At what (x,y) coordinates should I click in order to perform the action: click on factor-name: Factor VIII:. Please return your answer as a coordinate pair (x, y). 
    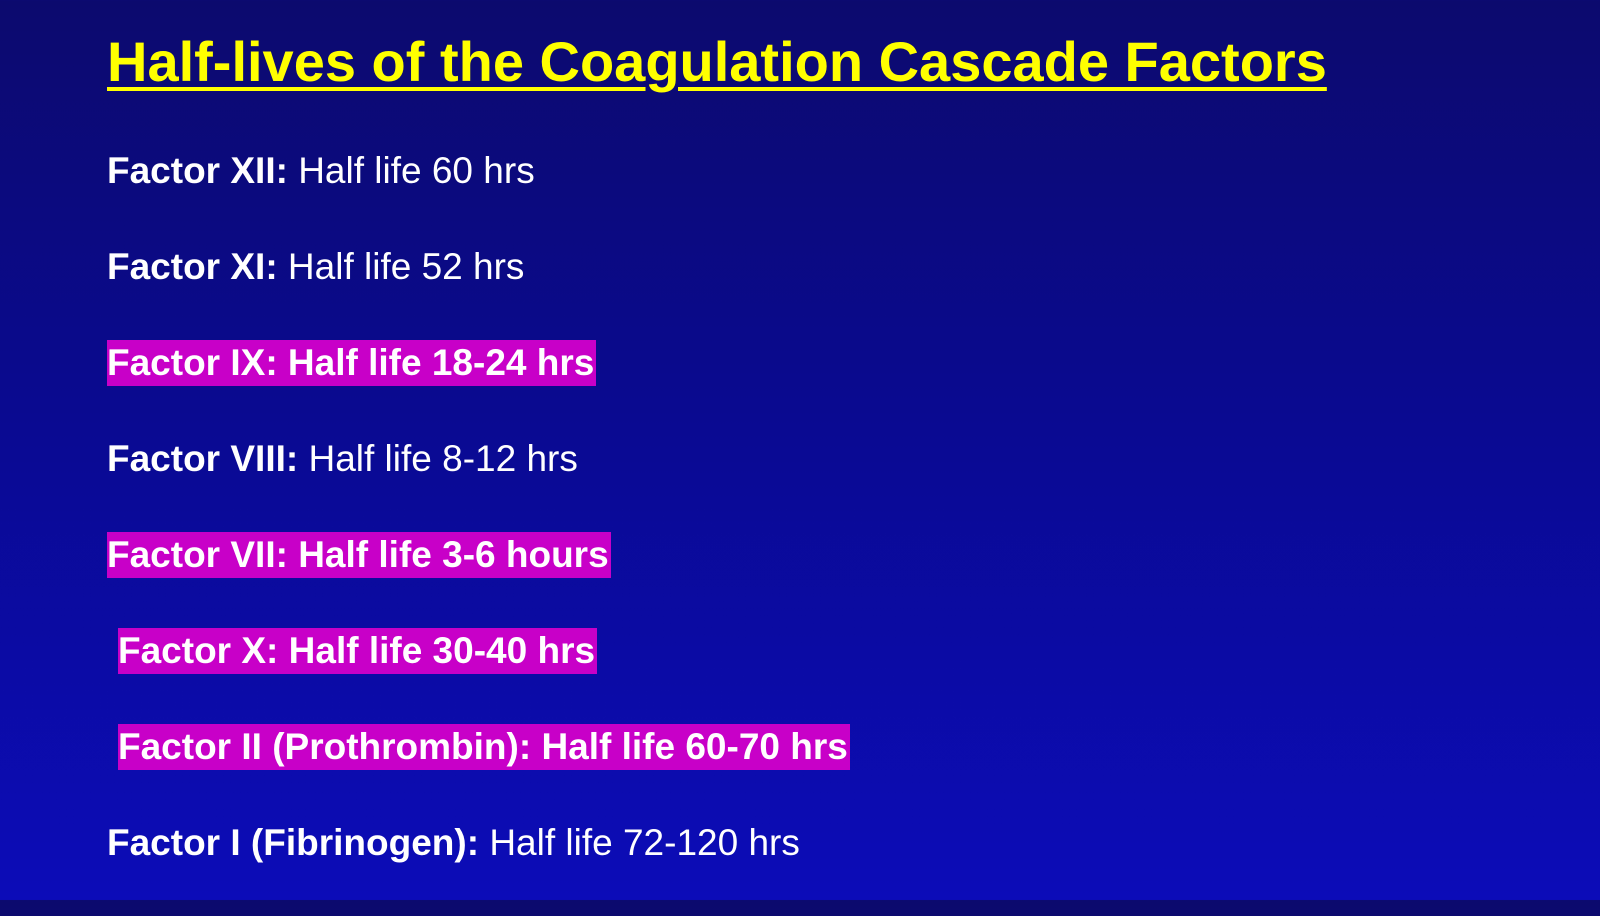
    Looking at the image, I should click on (203, 458).